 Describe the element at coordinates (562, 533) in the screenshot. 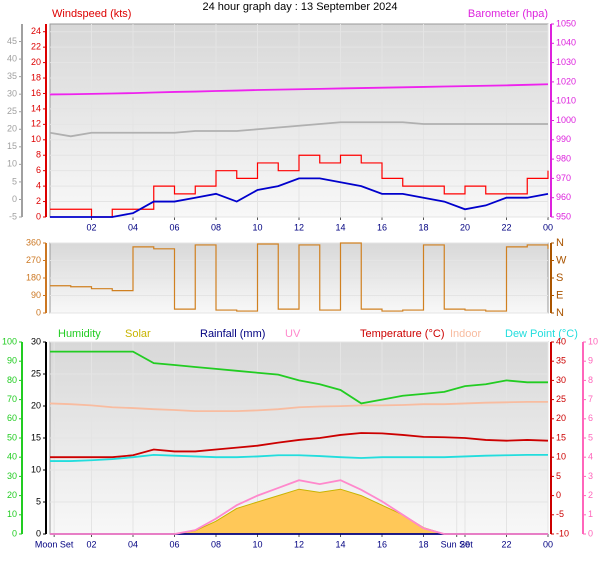

I see `y-tick-label: -10` at that location.